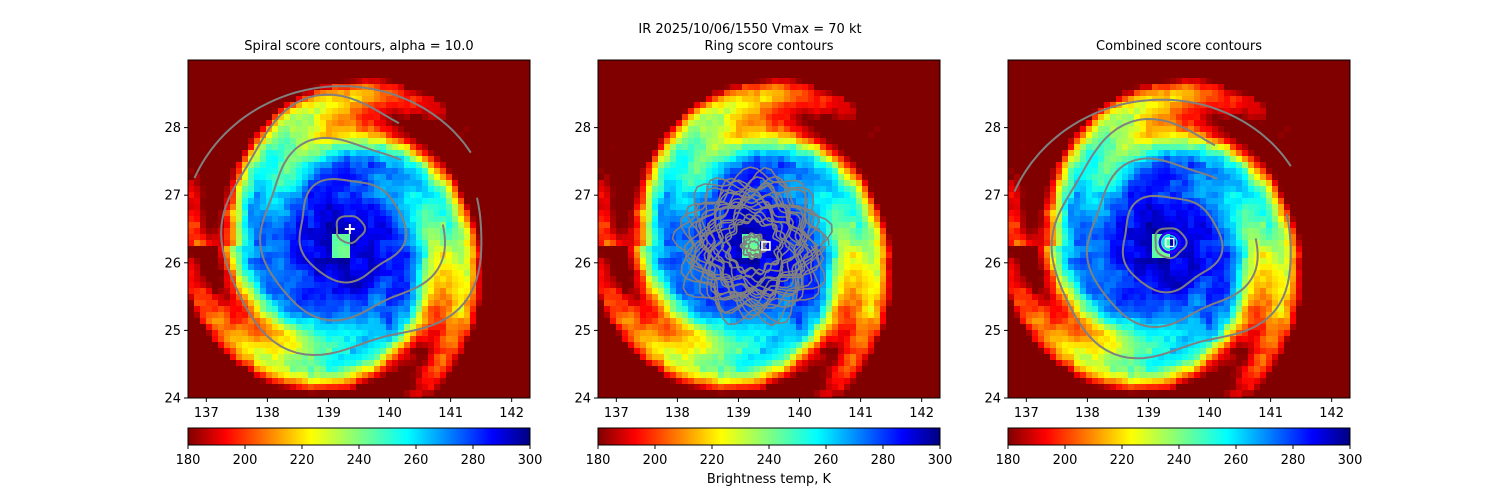  I want to click on colorbar-3: 180 200 220 240 260 280 300, so click(1179, 447).